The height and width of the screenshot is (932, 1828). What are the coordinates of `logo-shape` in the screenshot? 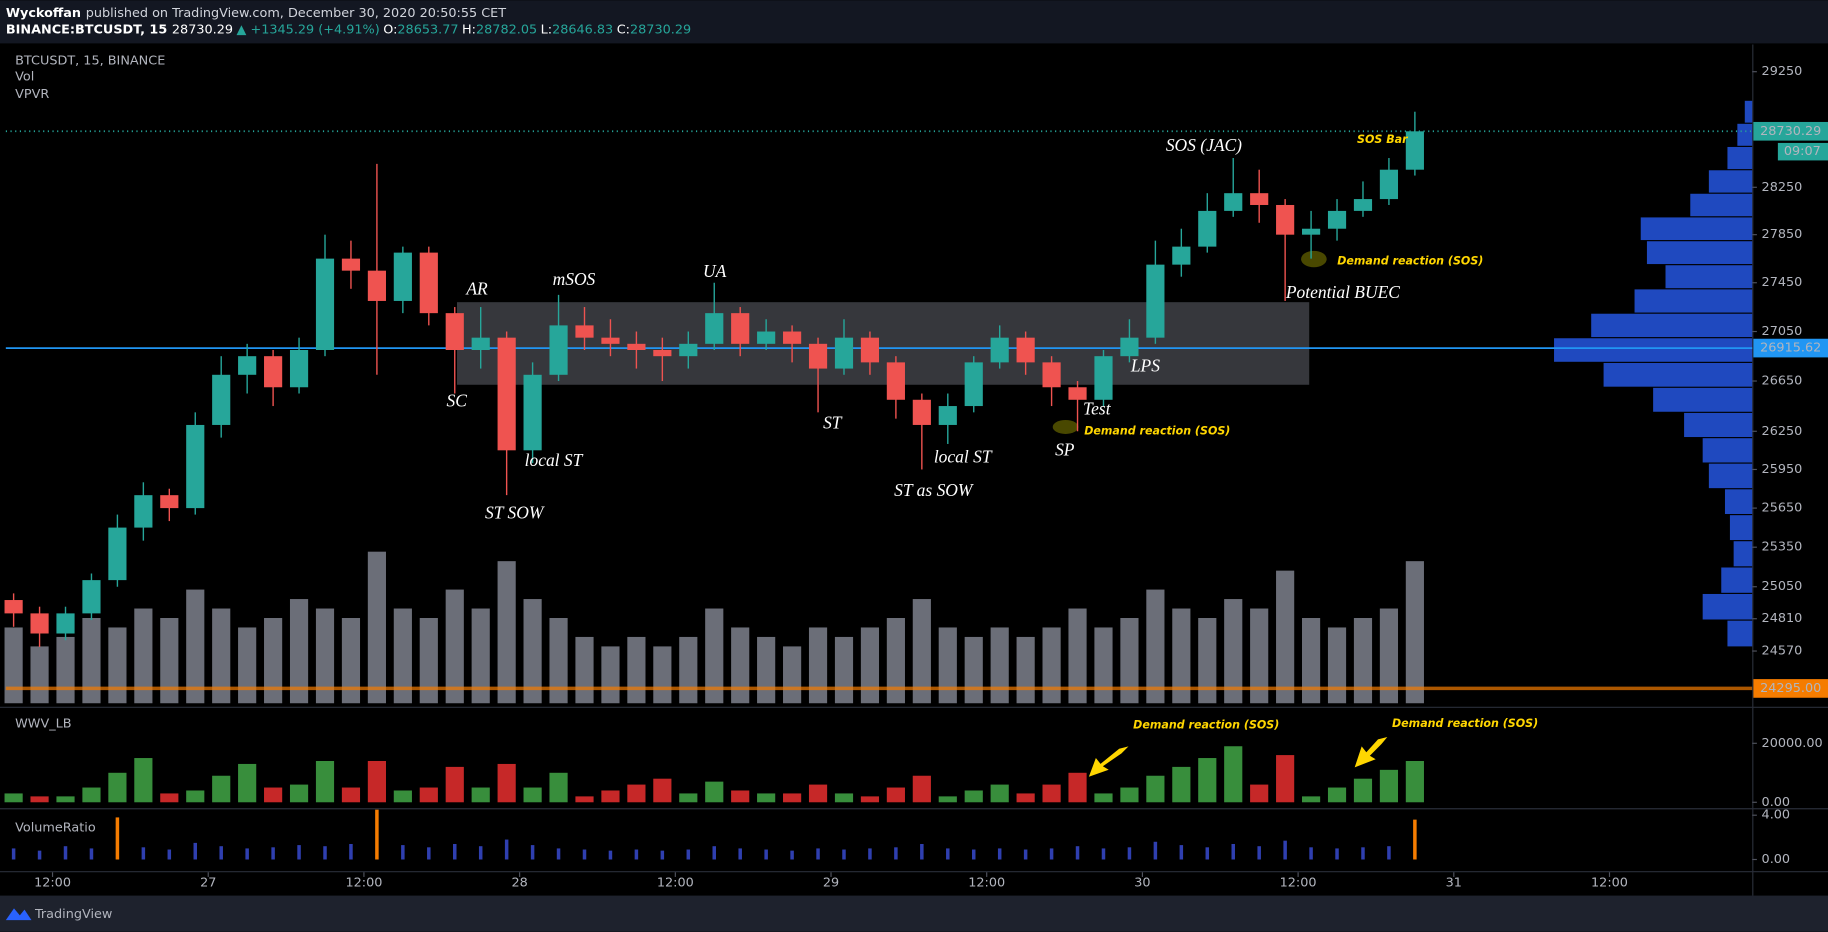 It's located at (18, 914).